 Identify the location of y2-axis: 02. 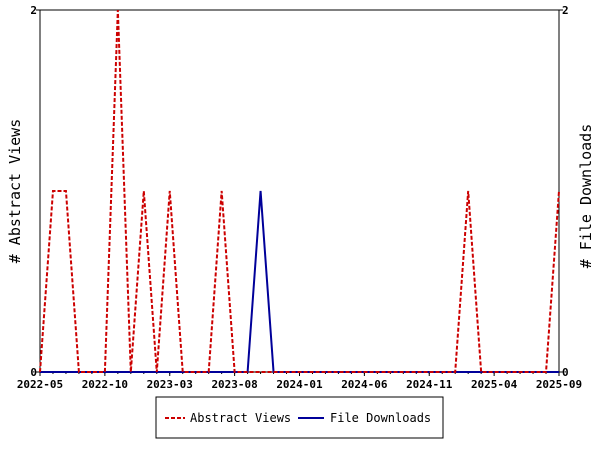
(564, 191).